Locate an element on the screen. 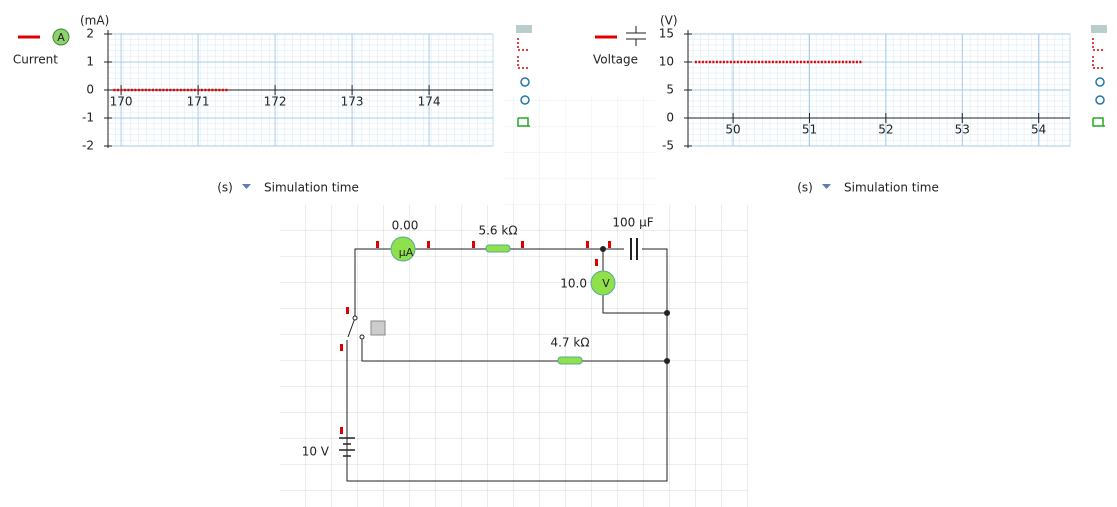 This screenshot has width=1117, height=507. x-tick-label: 170 is located at coordinates (121, 102).